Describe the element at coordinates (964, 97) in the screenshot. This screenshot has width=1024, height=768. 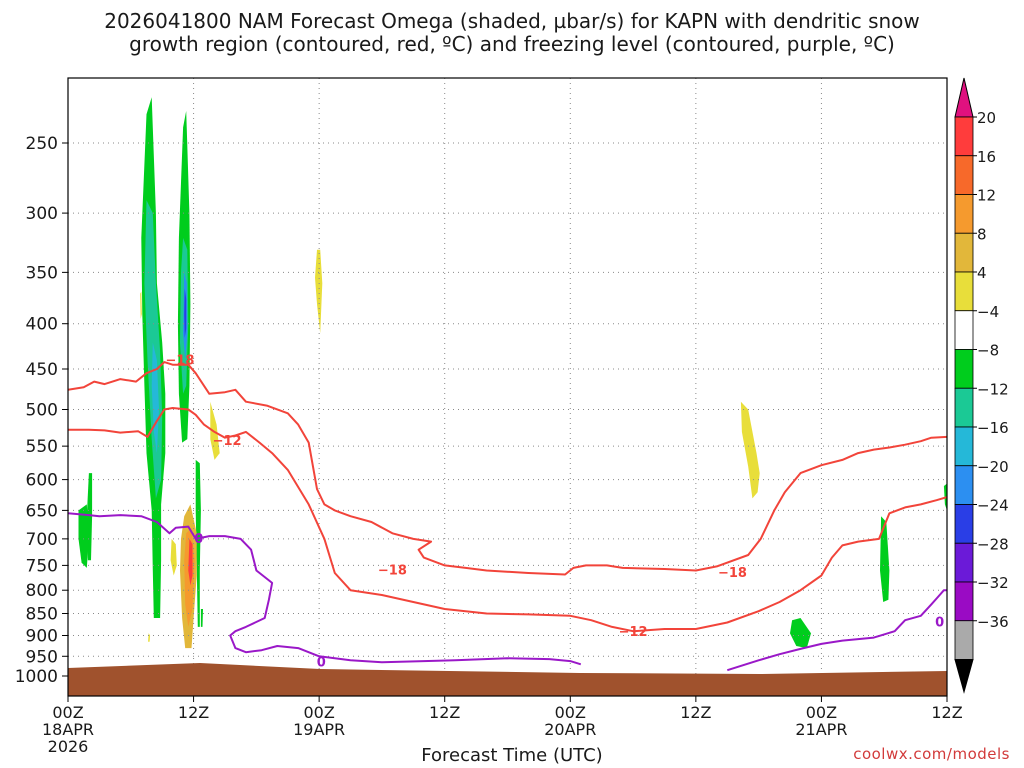
I see `colorbar-over-triangle` at that location.